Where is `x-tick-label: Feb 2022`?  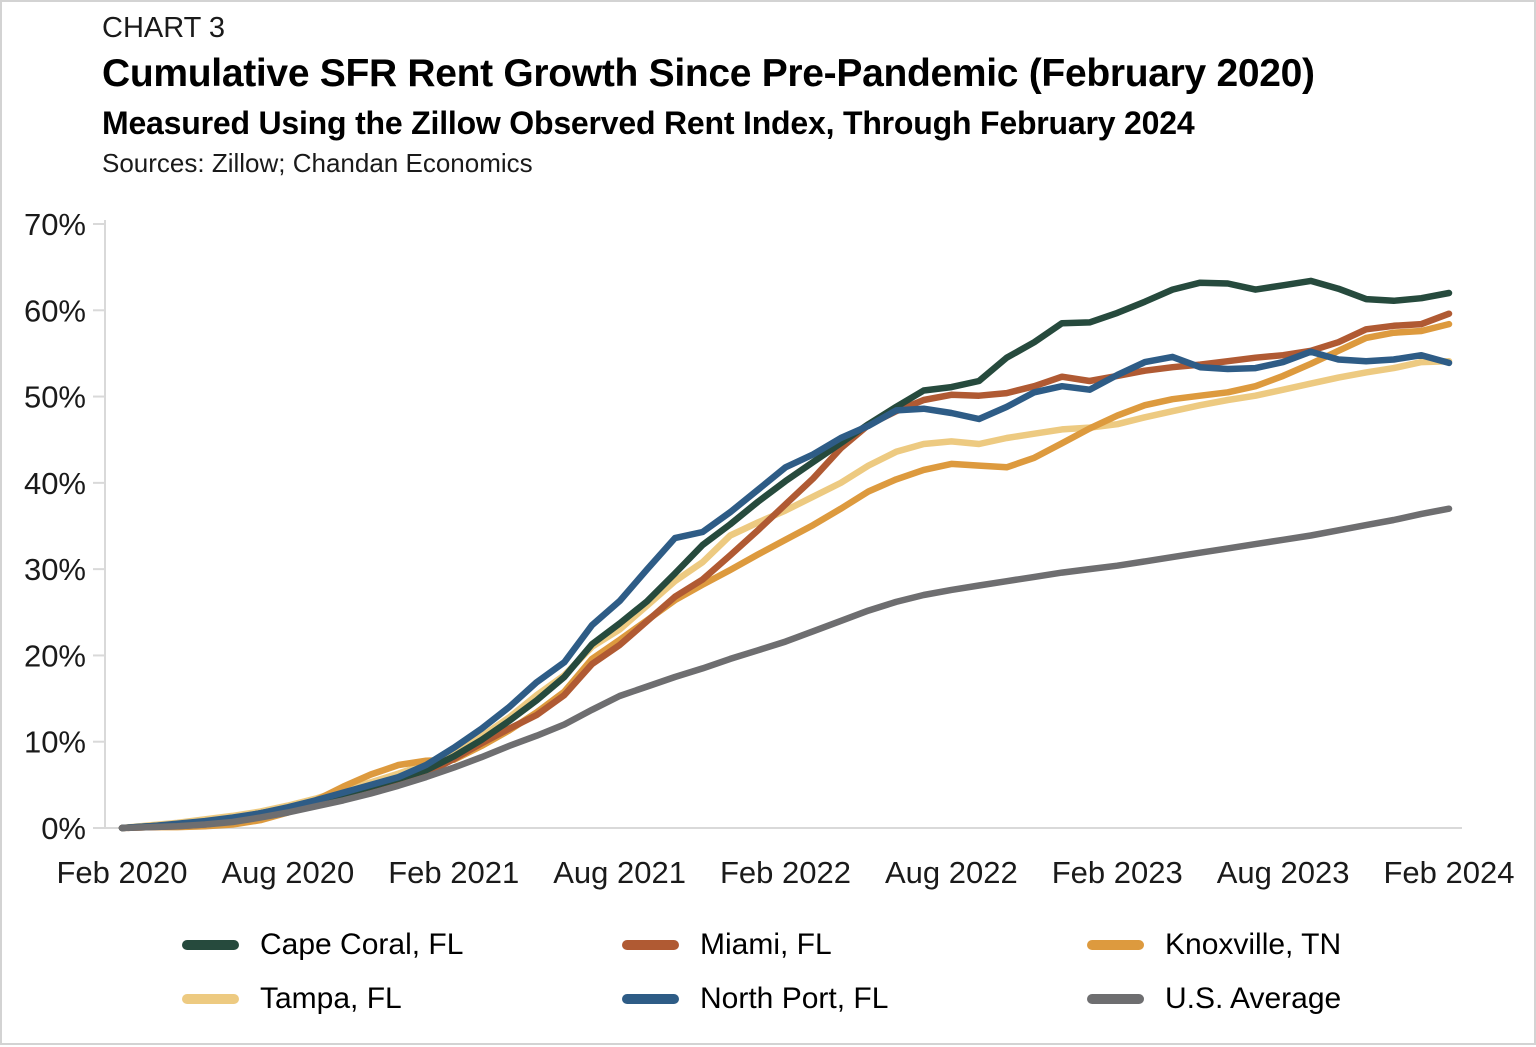
x-tick-label: Feb 2022 is located at coordinates (785, 872).